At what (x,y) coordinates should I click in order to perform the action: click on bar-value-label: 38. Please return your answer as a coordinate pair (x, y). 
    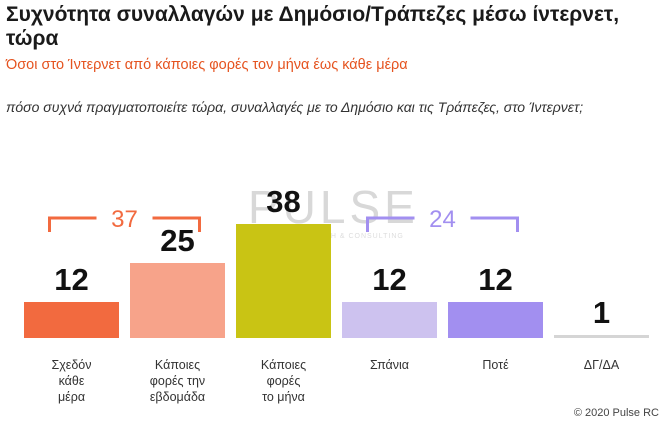
    Looking at the image, I should click on (283, 201).